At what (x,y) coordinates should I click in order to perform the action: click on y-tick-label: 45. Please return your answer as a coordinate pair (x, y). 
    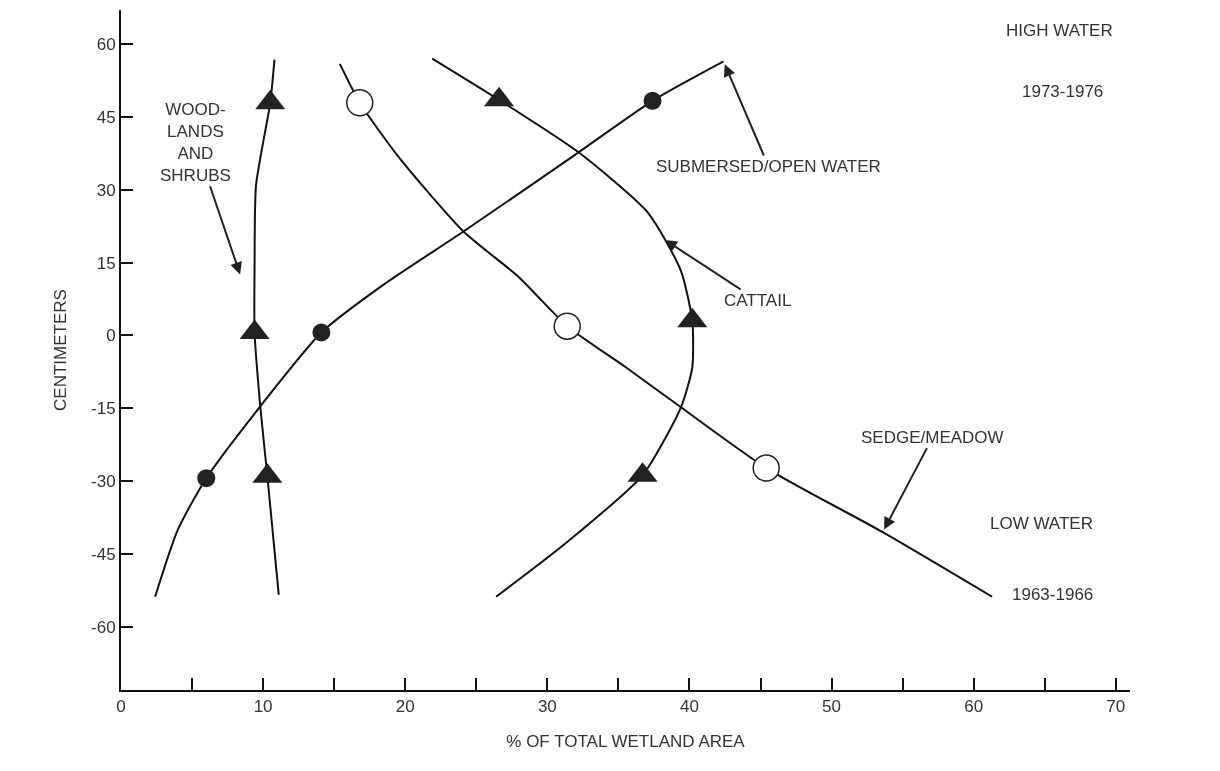
    Looking at the image, I should click on (106, 117).